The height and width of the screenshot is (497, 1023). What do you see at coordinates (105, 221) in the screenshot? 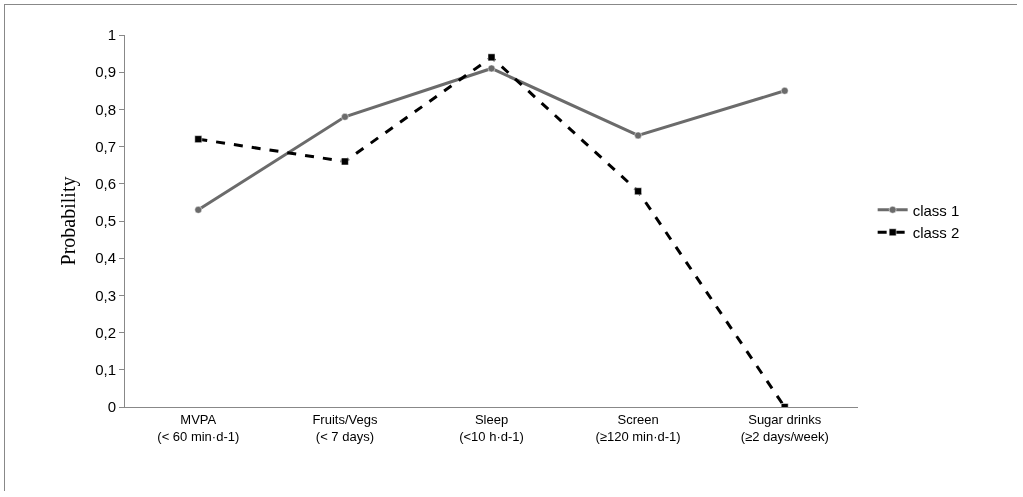
I see `y-tick-label: 0,5` at bounding box center [105, 221].